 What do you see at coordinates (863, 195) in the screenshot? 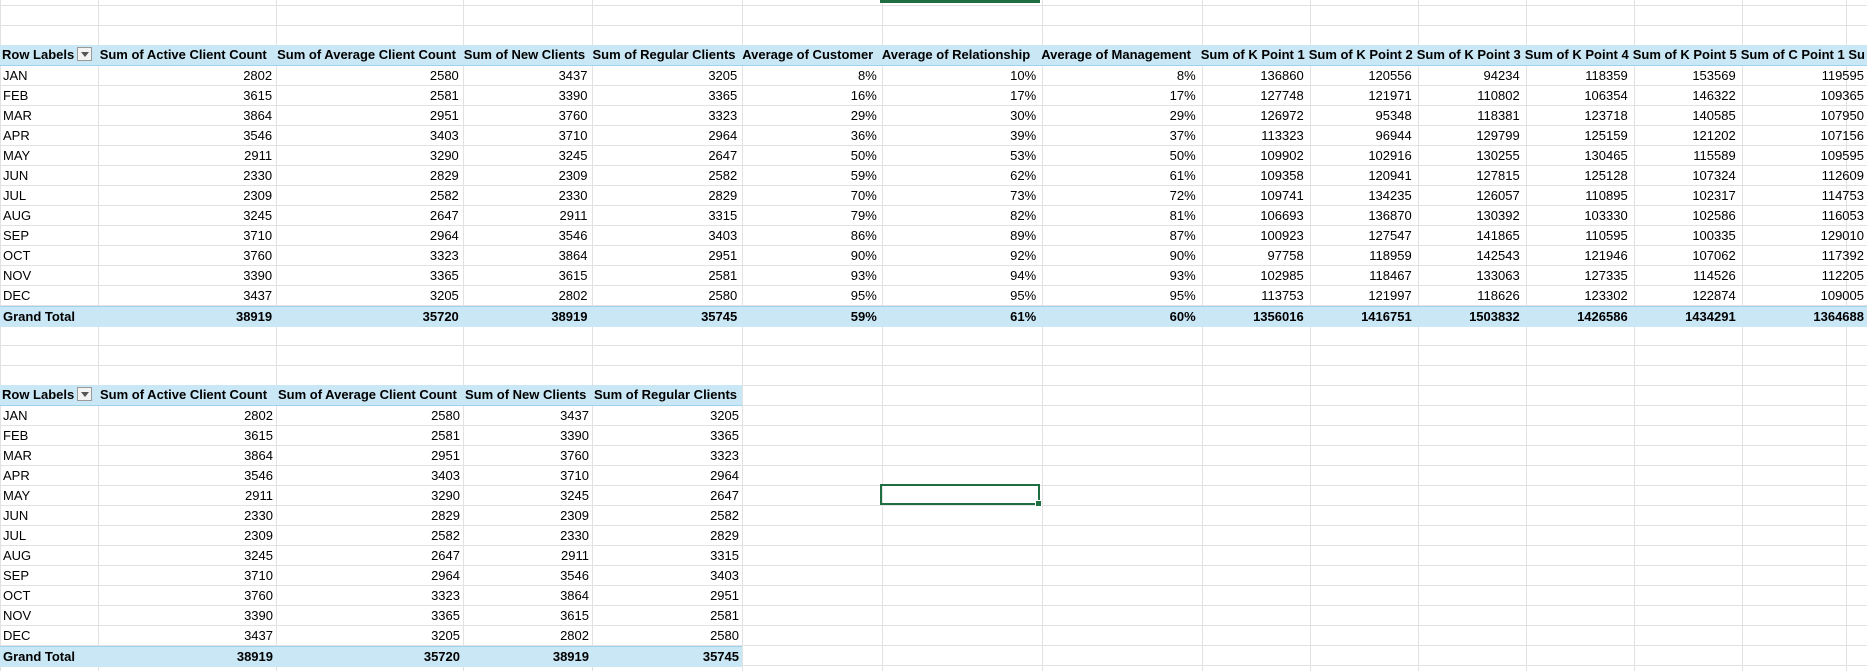
I see `value-cell: 70%` at bounding box center [863, 195].